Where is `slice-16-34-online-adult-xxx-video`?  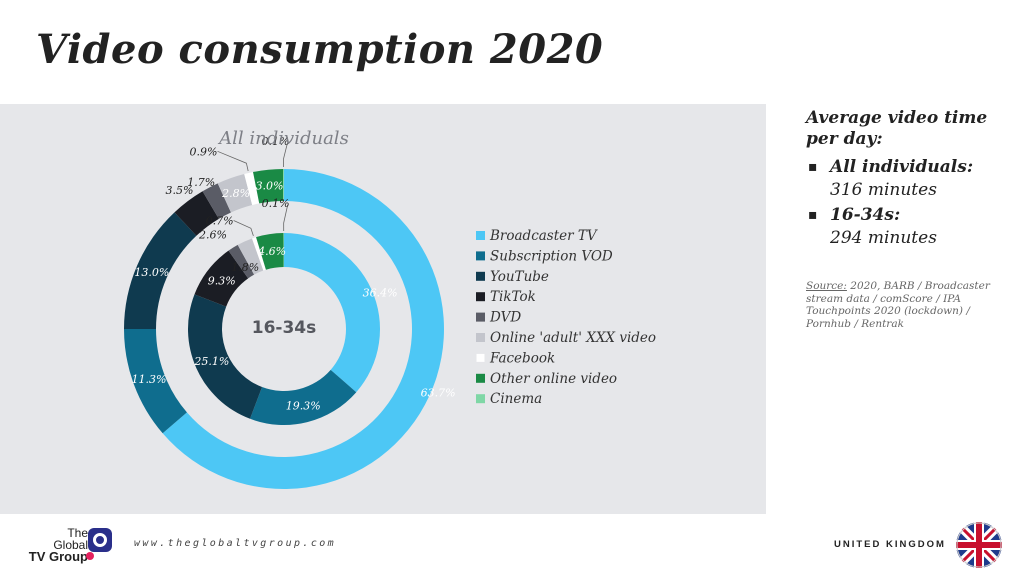
slice-16-34-online-adult-xxx-video is located at coordinates (250, 256).